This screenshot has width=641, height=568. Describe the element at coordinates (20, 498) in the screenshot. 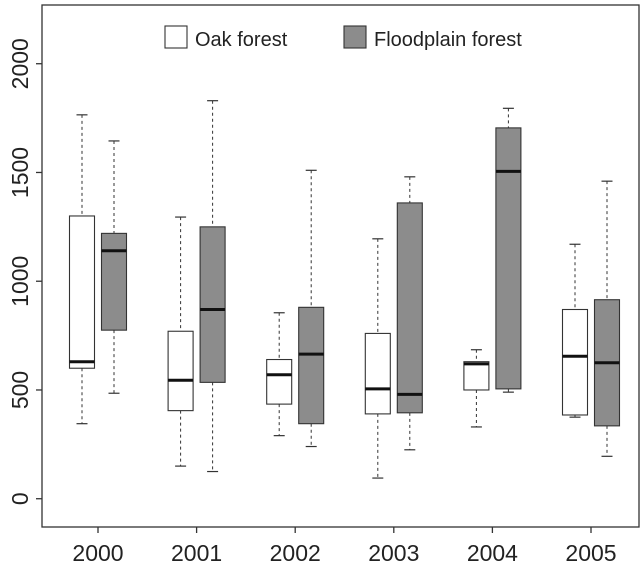

I see `y-tick-label: 0` at that location.